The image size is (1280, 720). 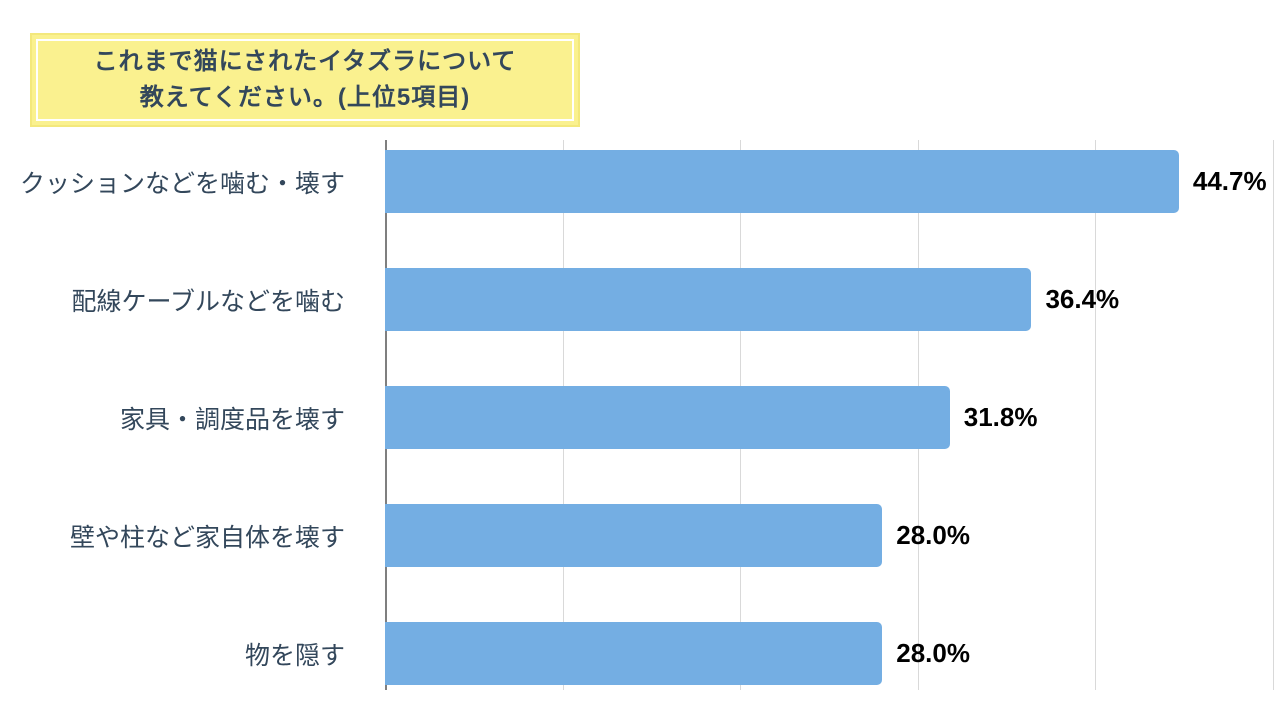 What do you see at coordinates (634, 535) in the screenshot?
I see `bar-walls` at bounding box center [634, 535].